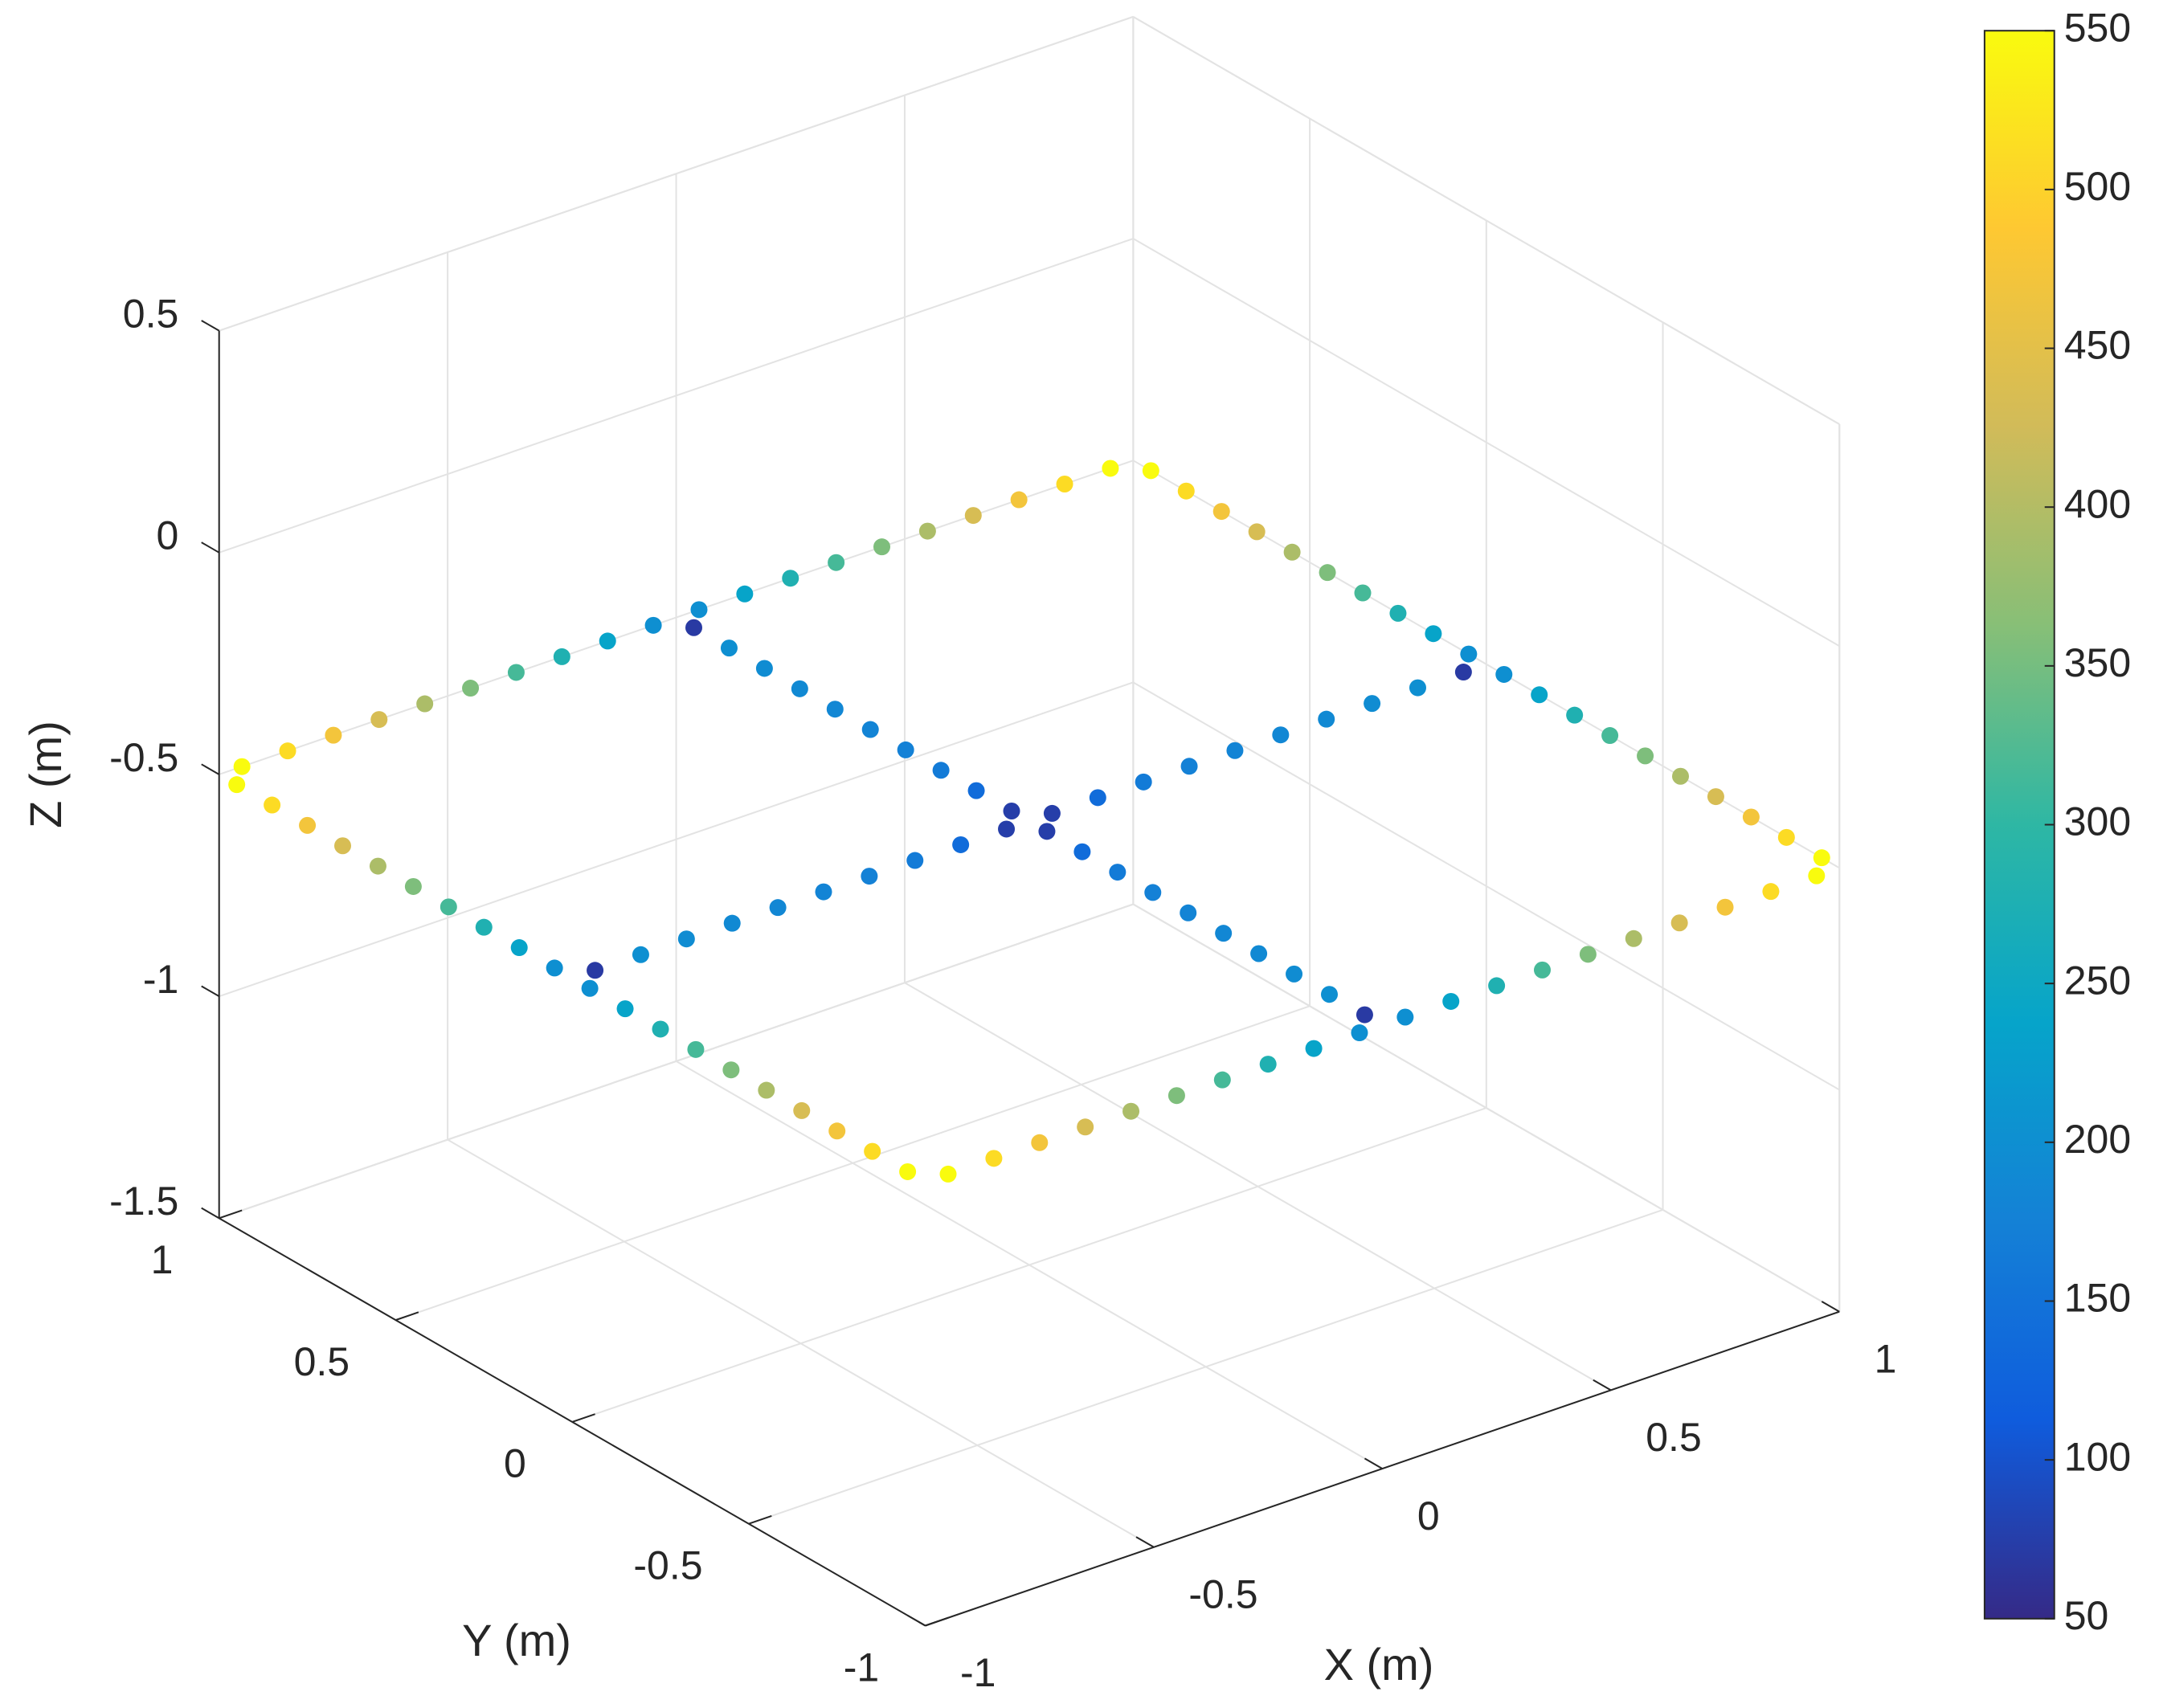 The height and width of the screenshot is (1708, 2159). I want to click on colorbar-tick-label: 350, so click(2097, 662).